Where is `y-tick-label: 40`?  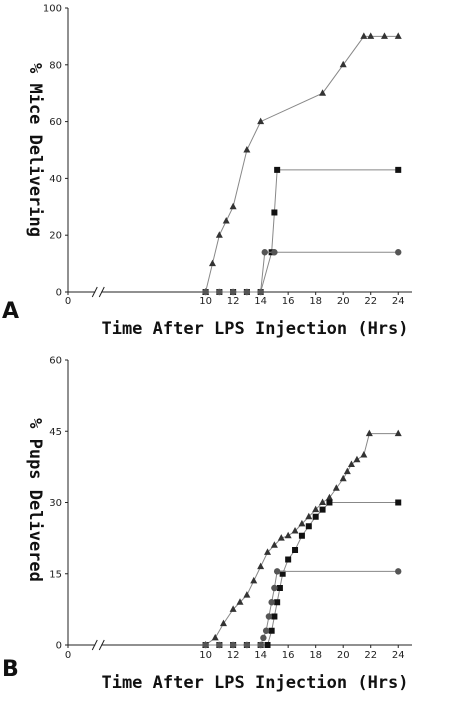
y-tick-label: 40 is located at coordinates (55, 179).